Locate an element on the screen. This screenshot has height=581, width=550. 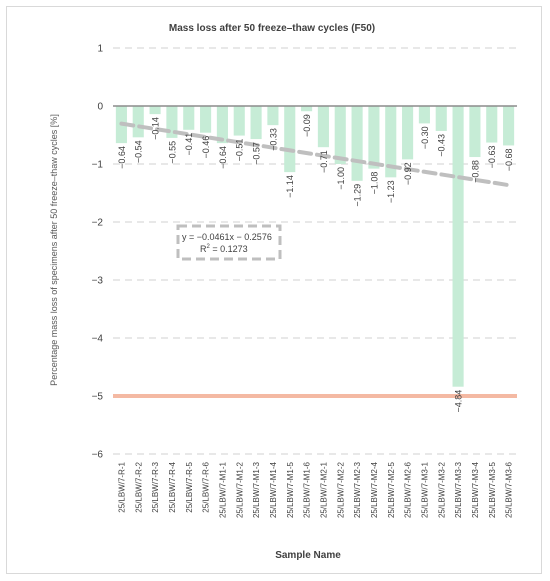
r2-symbol: R is located at coordinates (203, 249).